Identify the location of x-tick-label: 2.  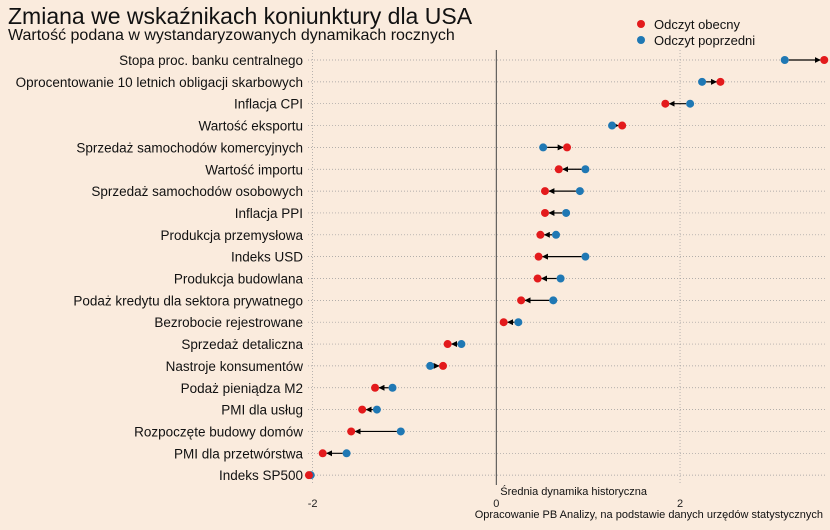
(680, 504).